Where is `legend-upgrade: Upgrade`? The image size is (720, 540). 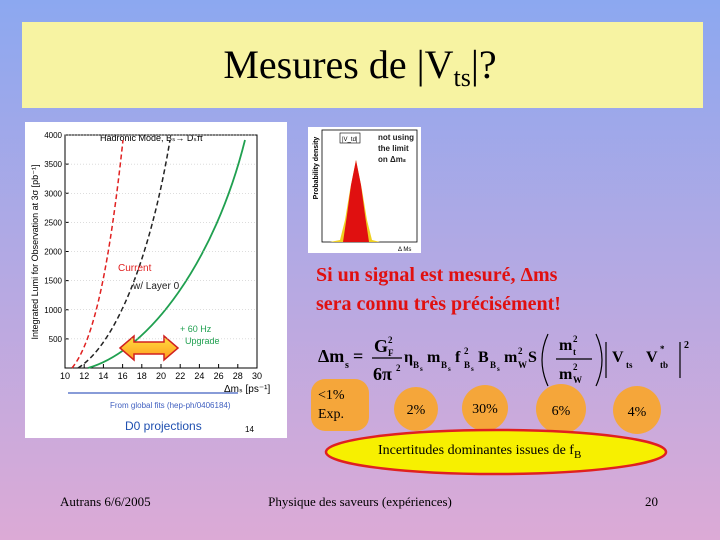 legend-upgrade: Upgrade is located at coordinates (202, 341).